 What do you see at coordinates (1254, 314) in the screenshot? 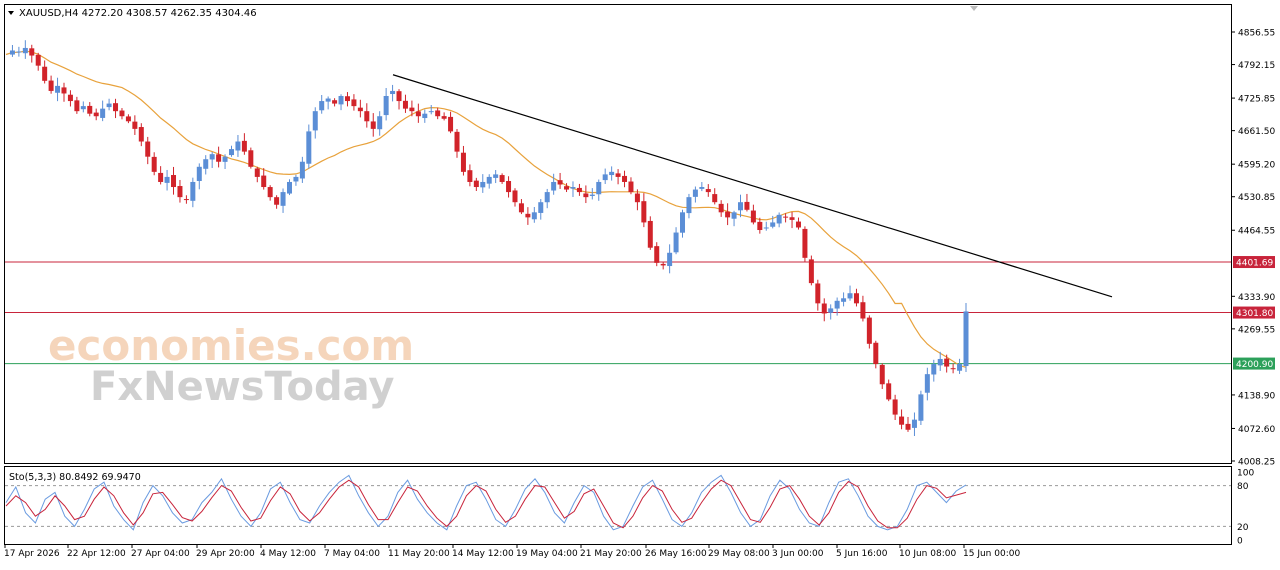
I see `resistance-price-label: 4301.80` at bounding box center [1254, 314].